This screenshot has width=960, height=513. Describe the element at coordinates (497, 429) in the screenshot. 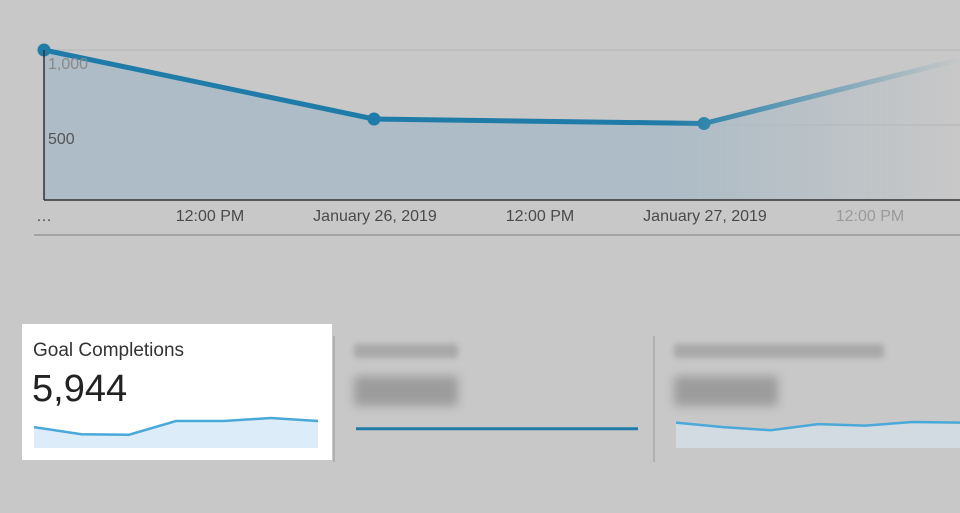

I see `goal-value-sparkline` at that location.